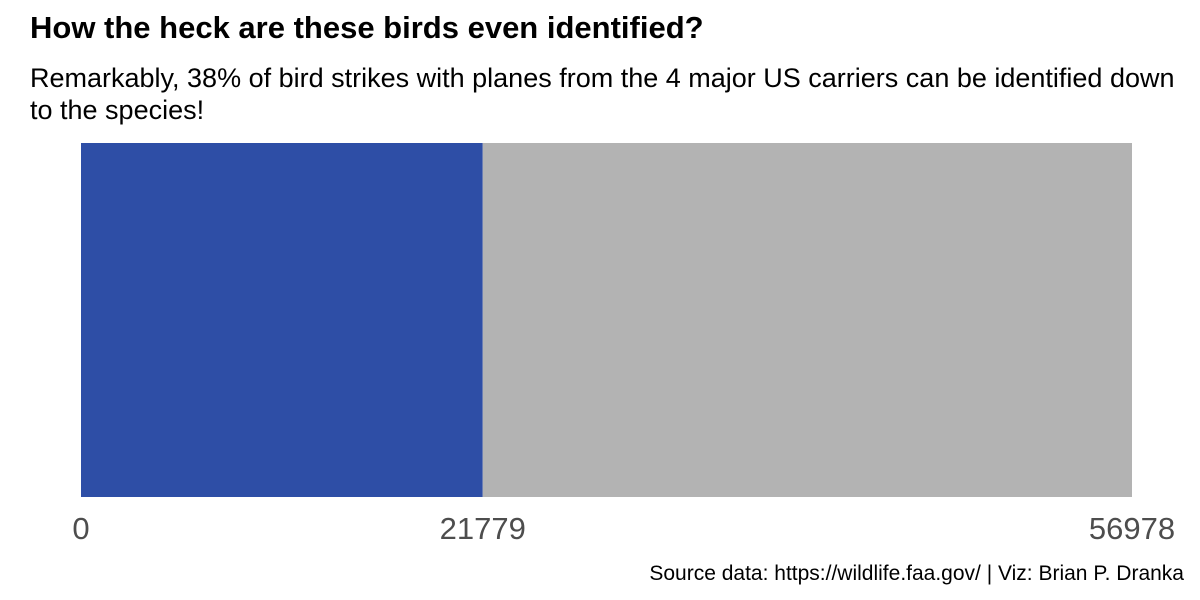  I want to click on x-tick-label: 56978, so click(1132, 528).